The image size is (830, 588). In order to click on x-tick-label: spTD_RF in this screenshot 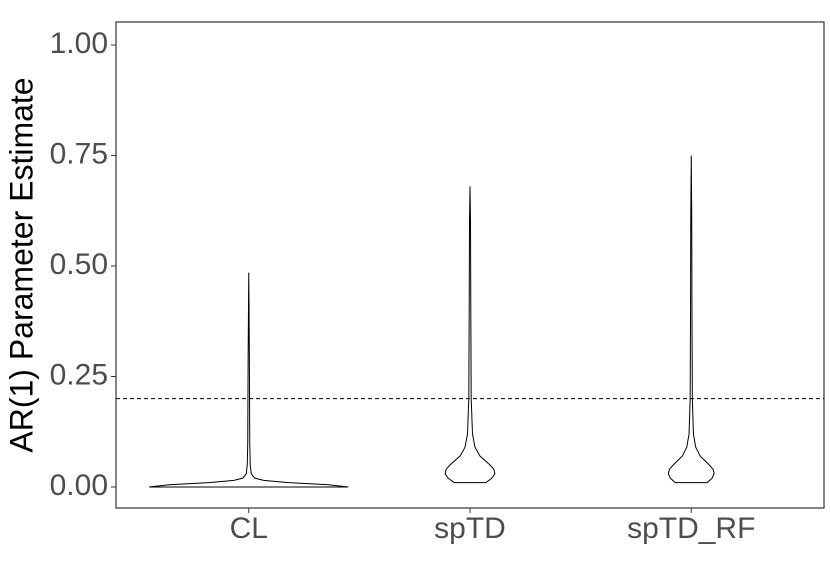, I will do `click(691, 528)`.